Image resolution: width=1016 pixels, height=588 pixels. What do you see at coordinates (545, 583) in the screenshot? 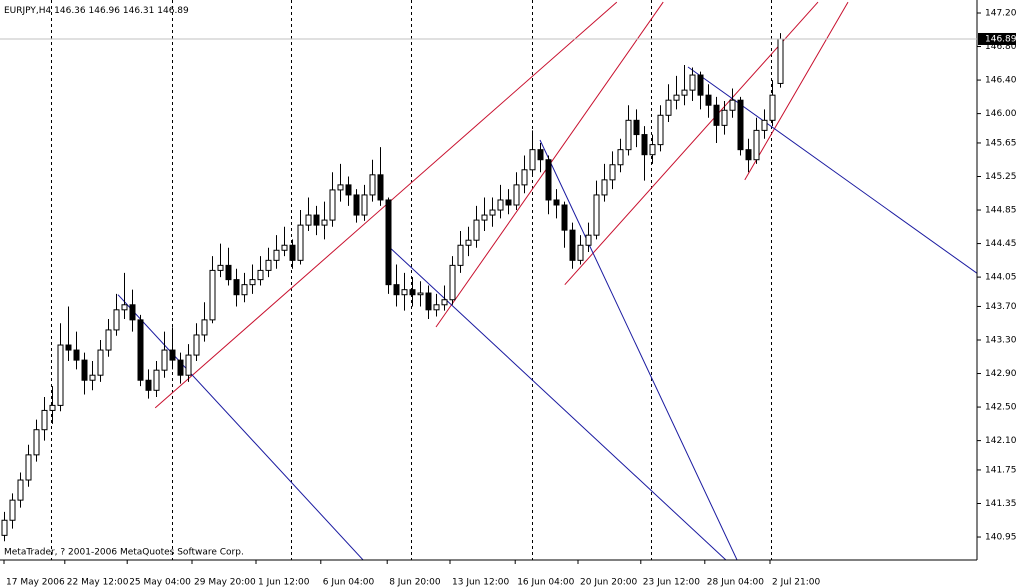
I see `x-tick-label: 16 Jun 04:00` at bounding box center [545, 583].